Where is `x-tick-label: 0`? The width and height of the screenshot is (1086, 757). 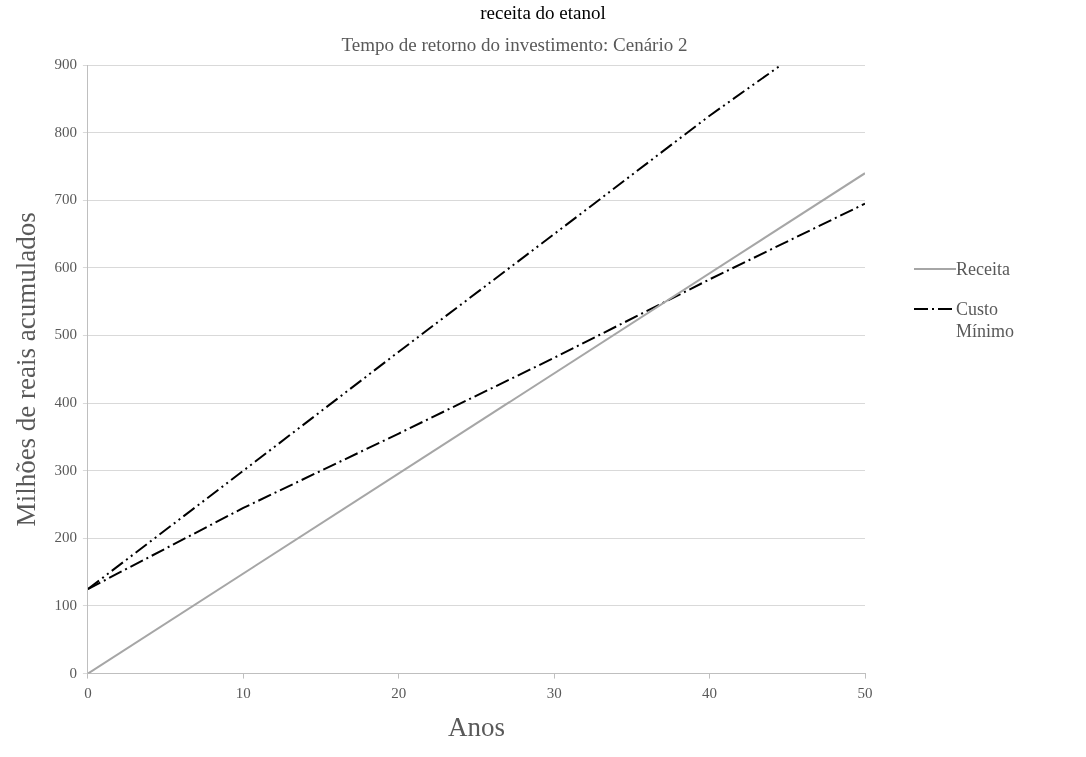
x-tick-label: 0 is located at coordinates (88, 692).